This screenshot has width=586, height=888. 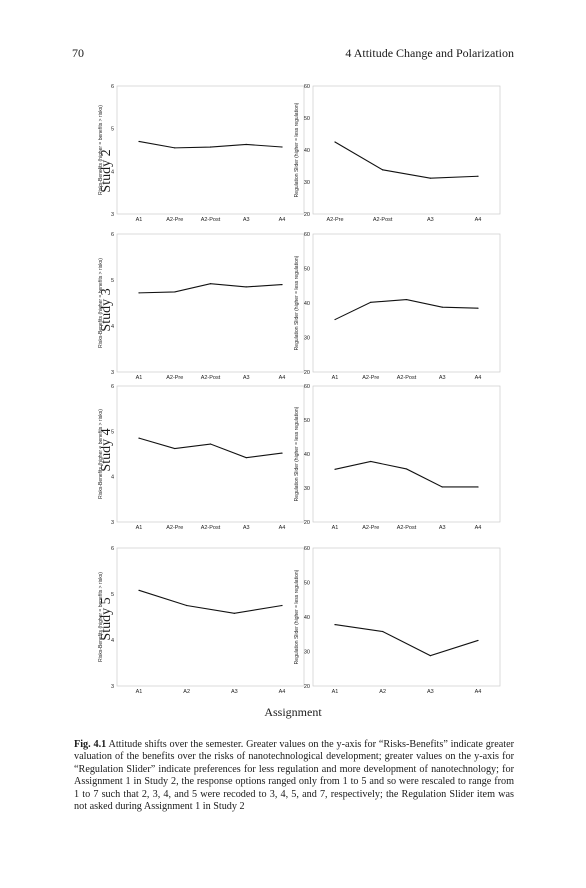 I want to click on y-tick-label: 5, so click(x=112, y=130).